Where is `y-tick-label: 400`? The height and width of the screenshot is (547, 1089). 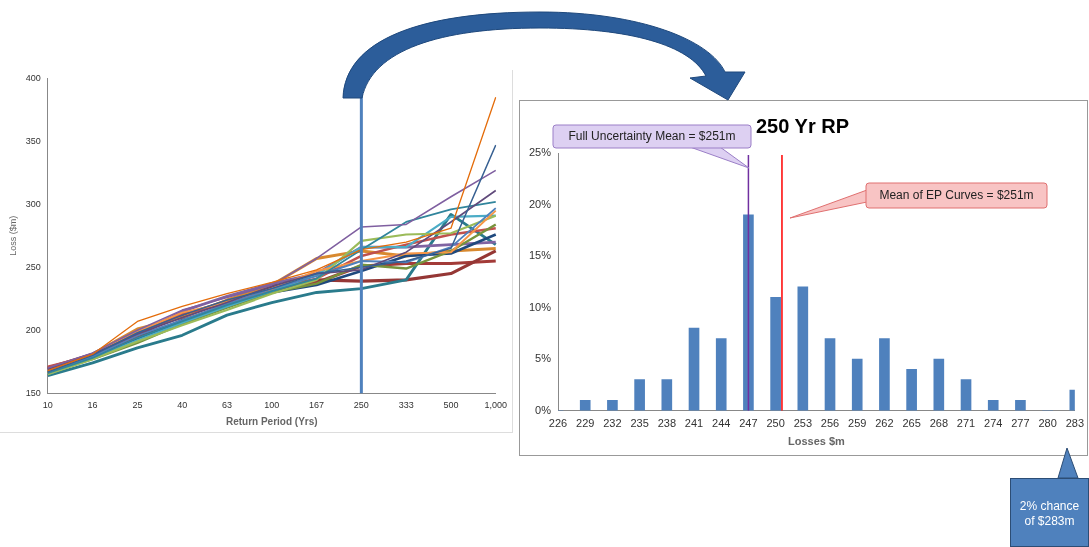 y-tick-label: 400 is located at coordinates (33, 77).